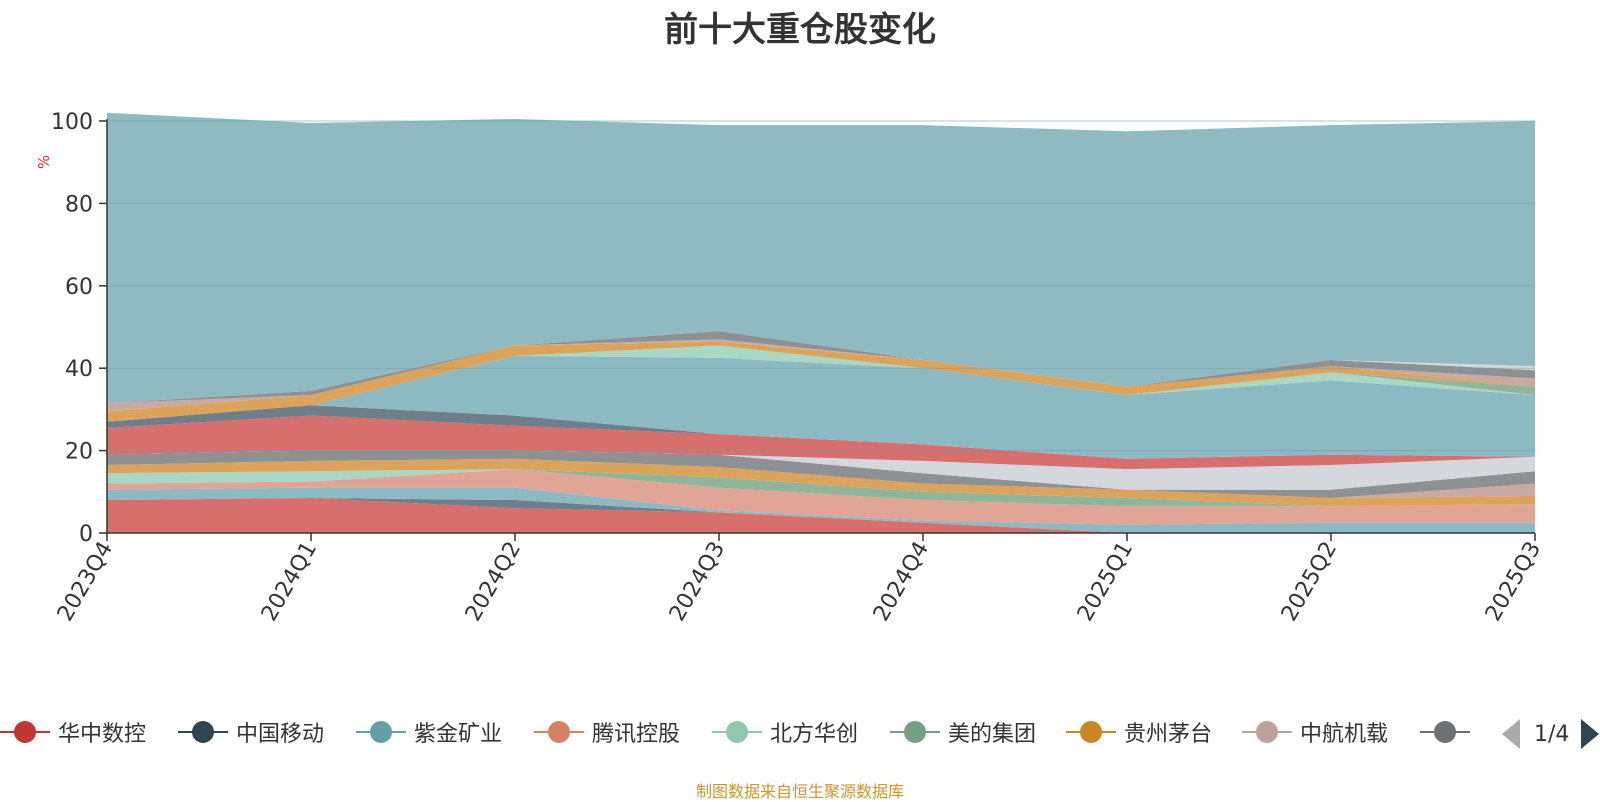  I want to click on x-tick-label: 2024Q1, so click(289, 582).